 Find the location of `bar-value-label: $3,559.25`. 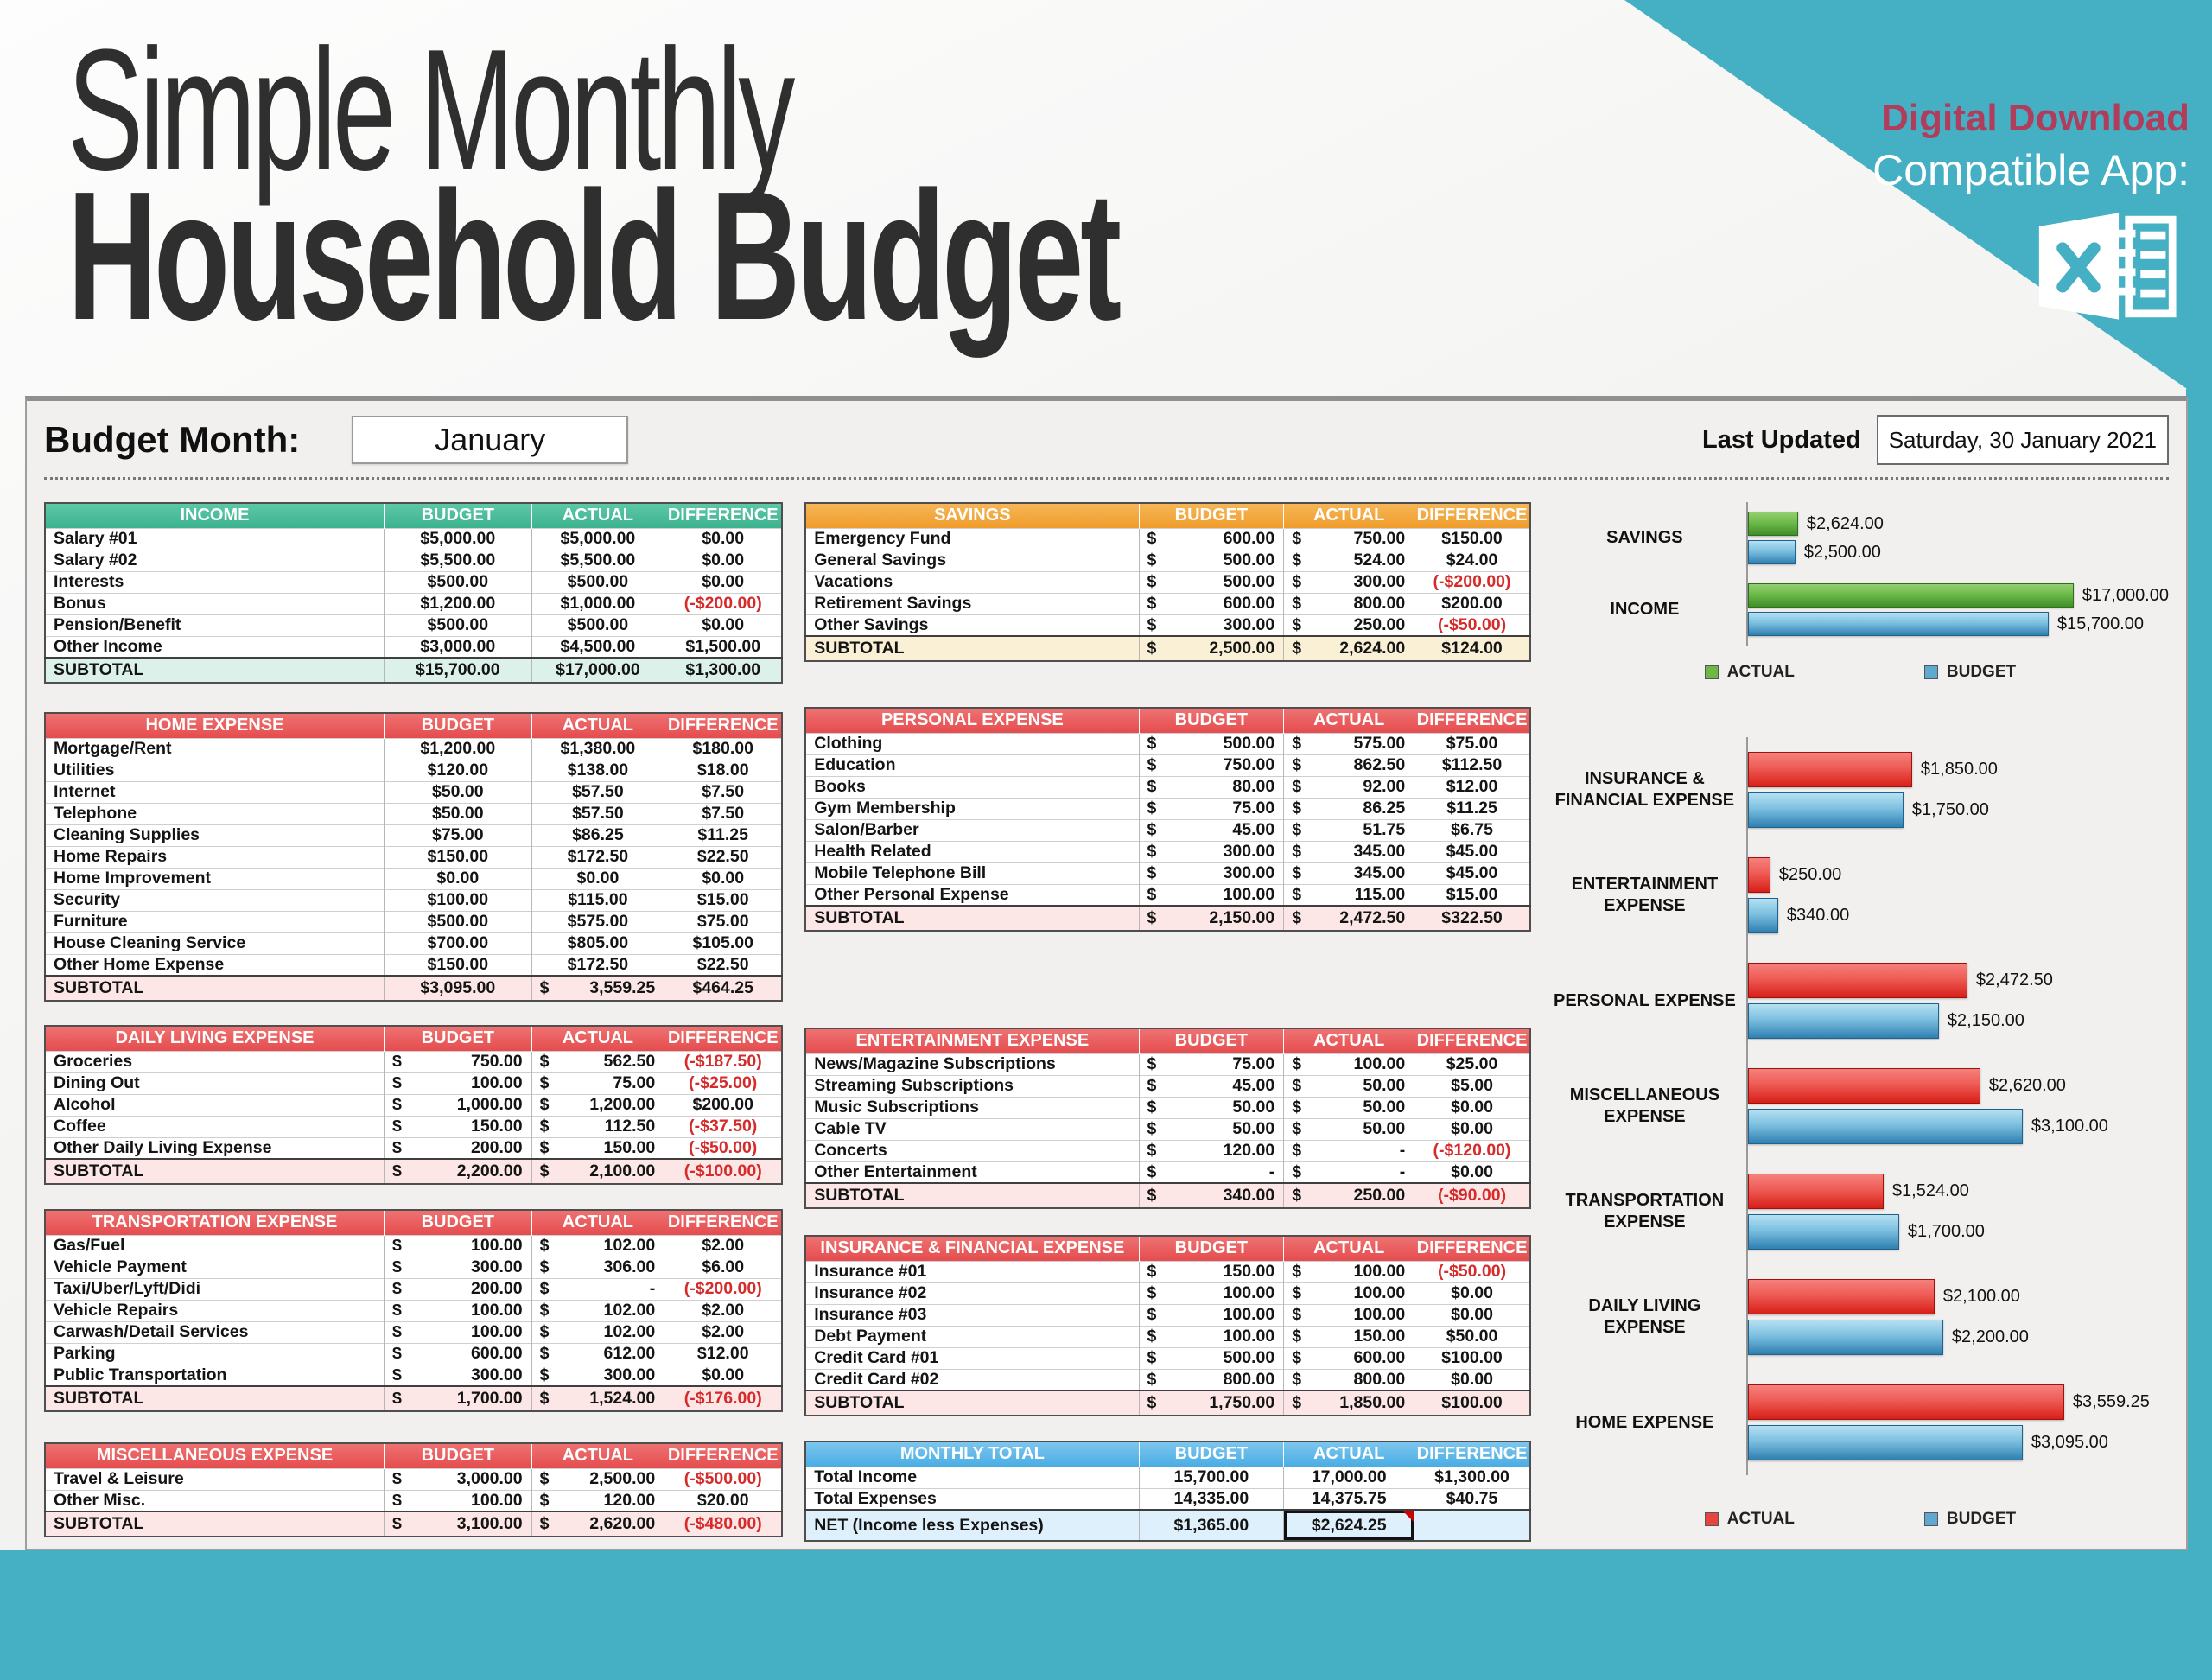

bar-value-label: $3,559.25 is located at coordinates (2111, 1401).